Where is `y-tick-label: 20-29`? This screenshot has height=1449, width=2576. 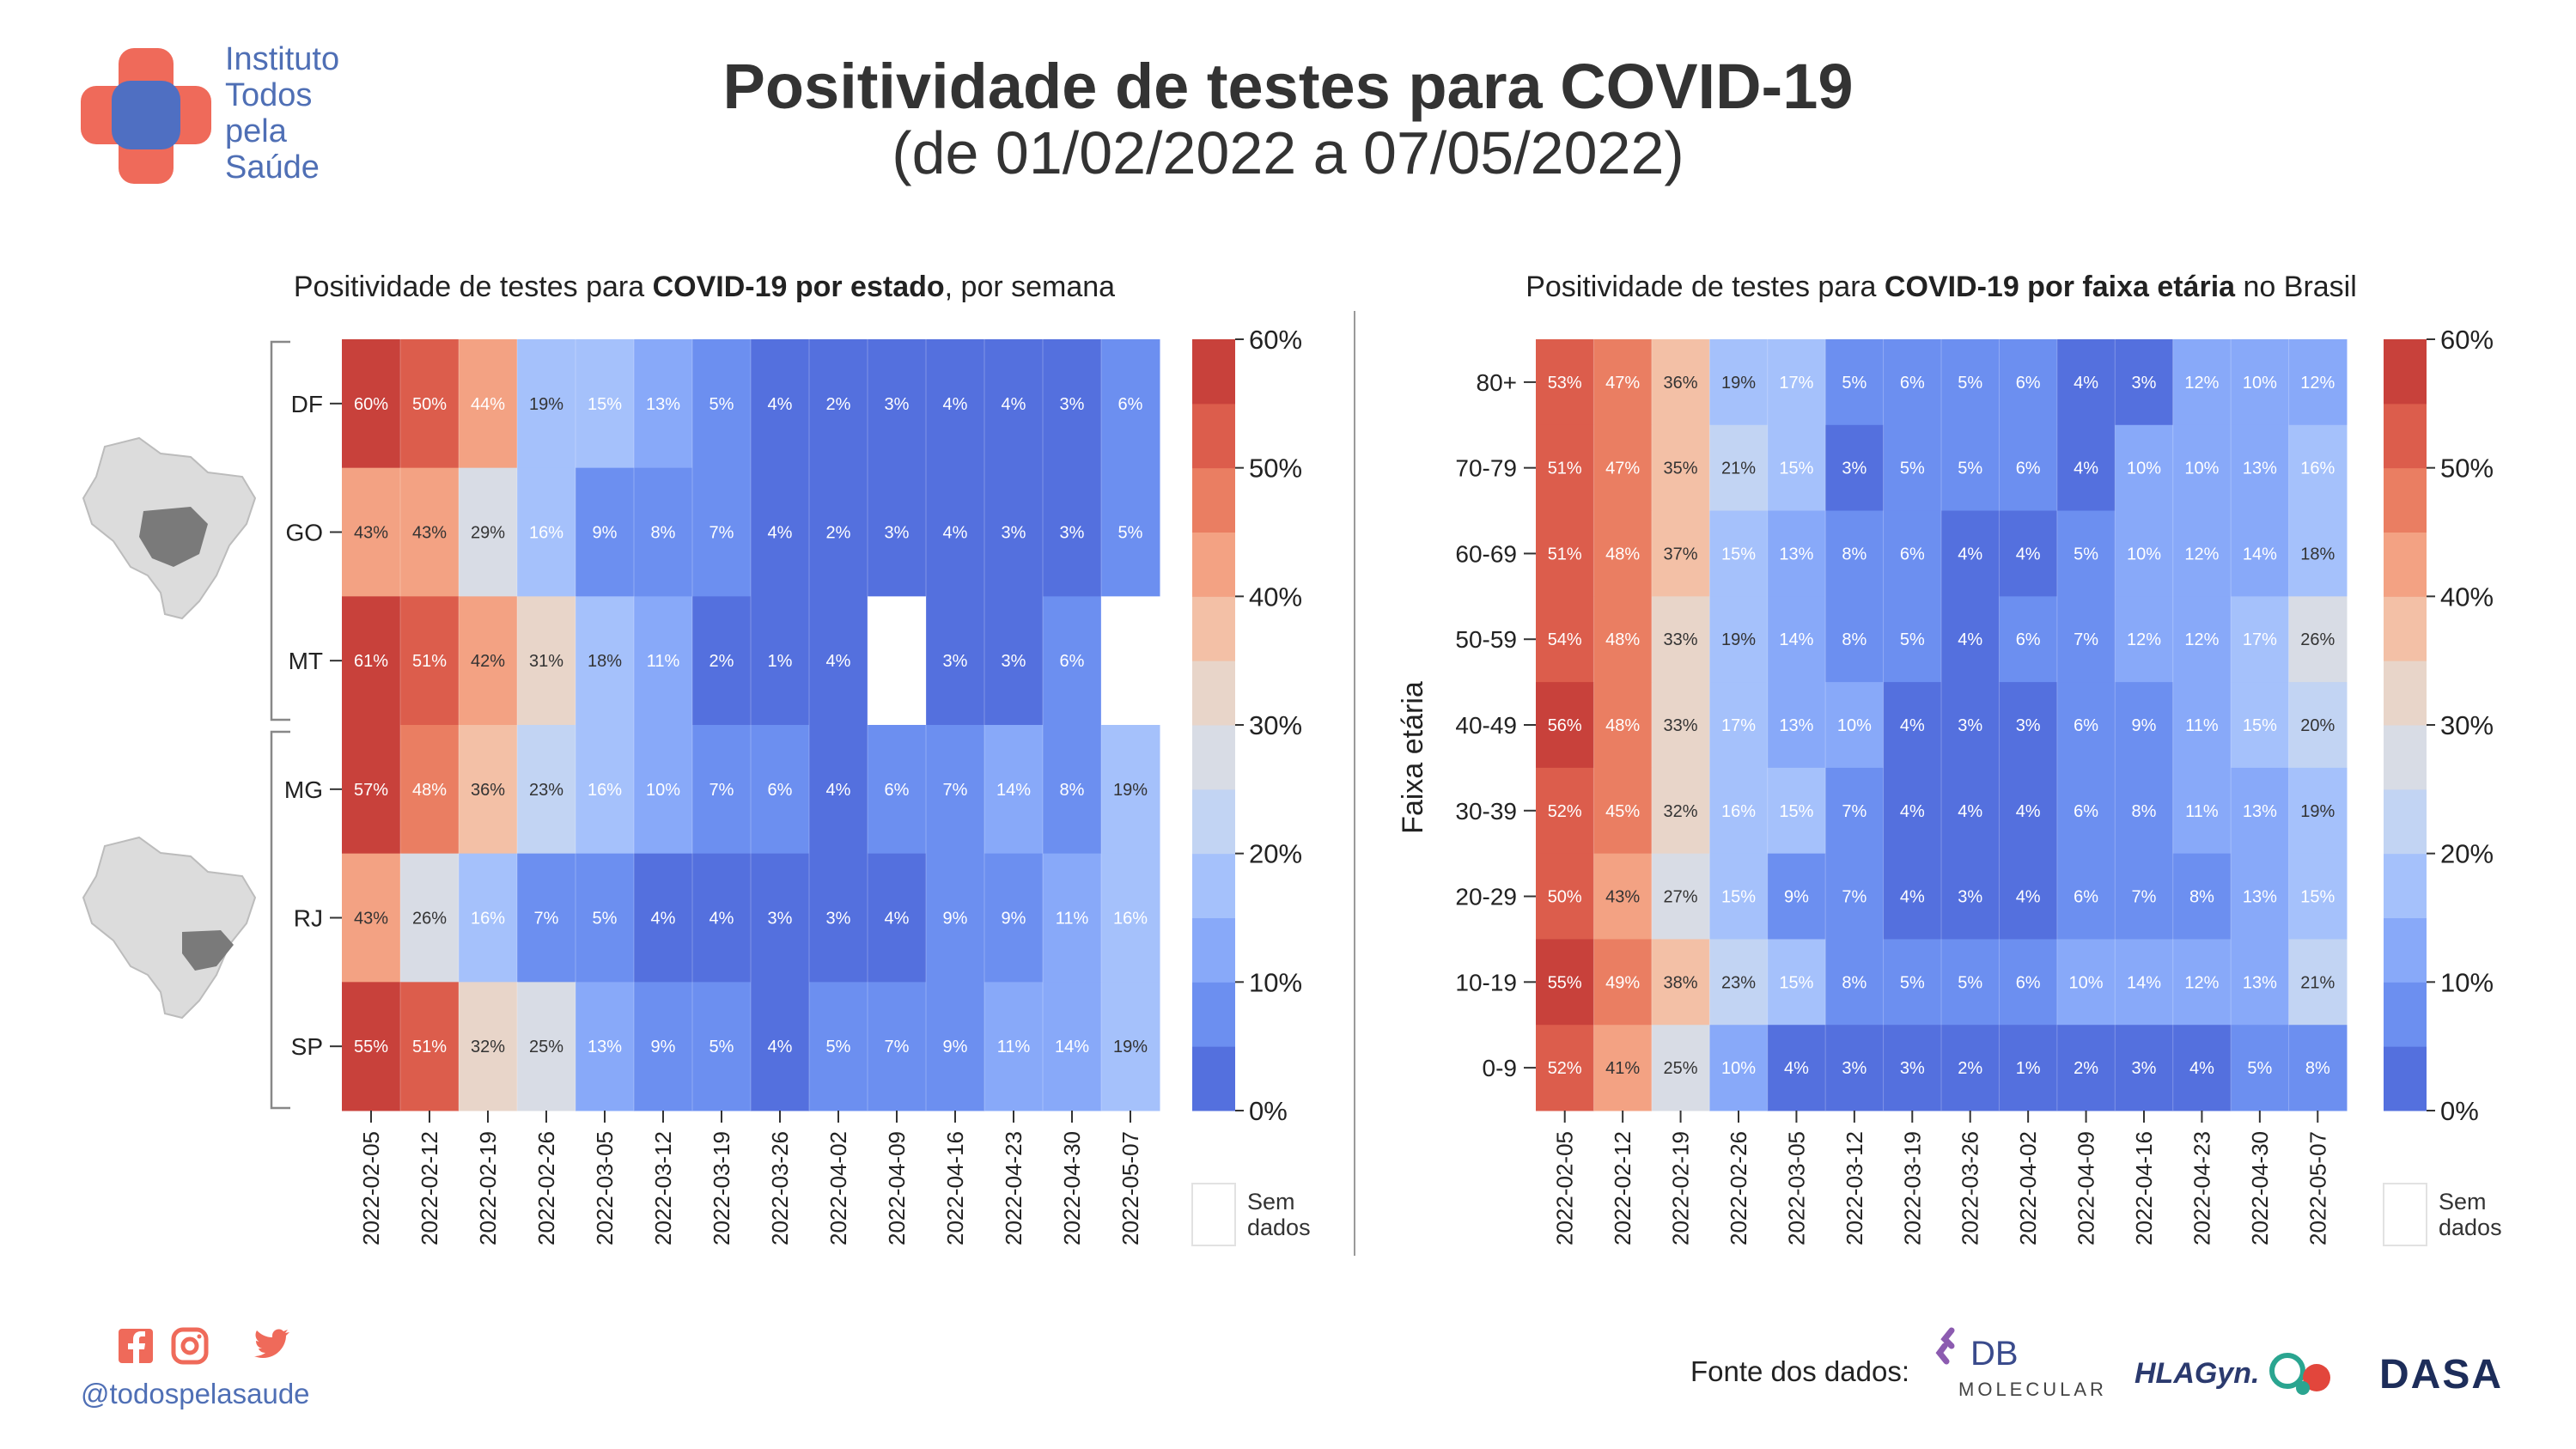 y-tick-label: 20-29 is located at coordinates (1486, 897).